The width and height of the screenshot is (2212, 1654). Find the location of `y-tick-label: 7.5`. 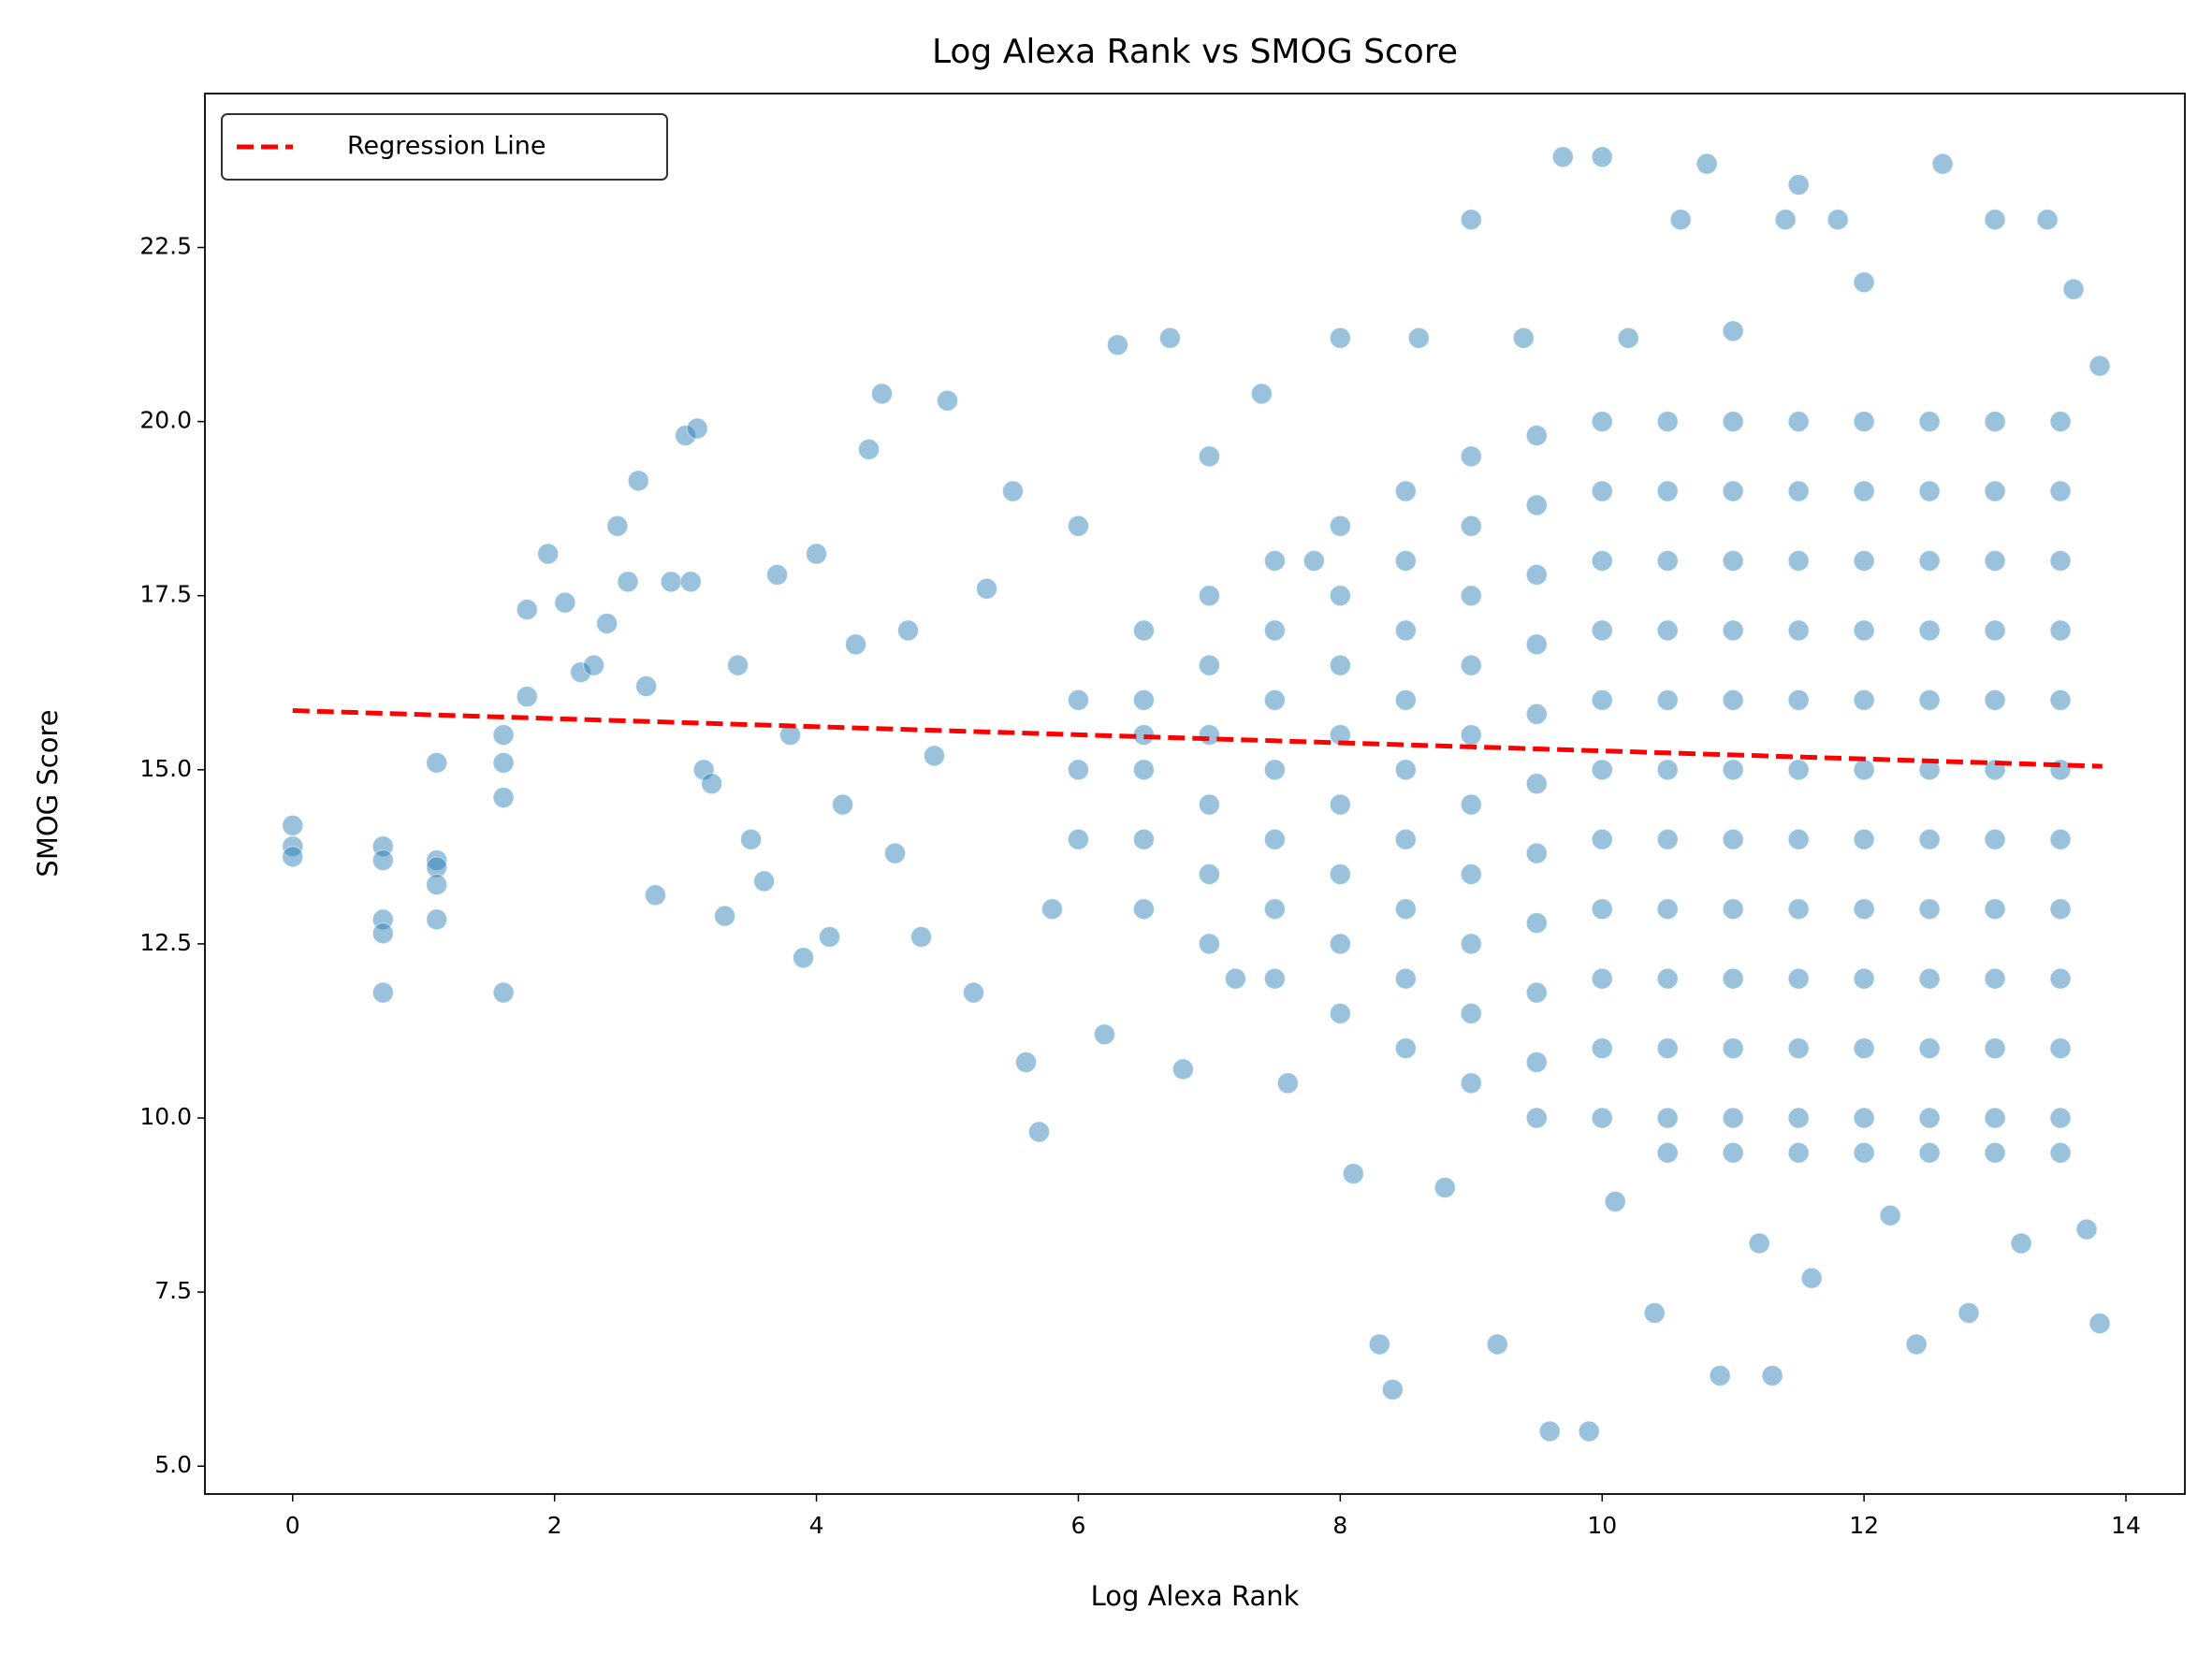

y-tick-label: 7.5 is located at coordinates (173, 1290).